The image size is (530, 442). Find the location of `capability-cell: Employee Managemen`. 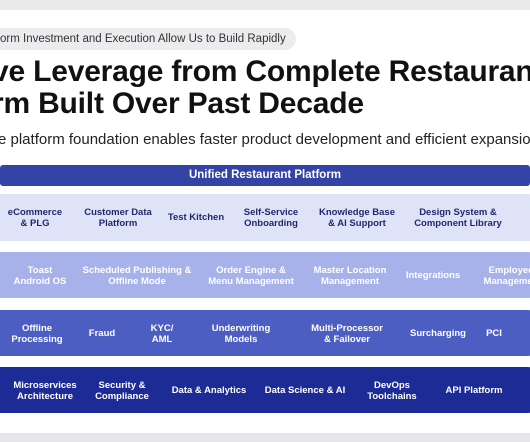

capability-cell: Employee Managemen is located at coordinates (507, 276).